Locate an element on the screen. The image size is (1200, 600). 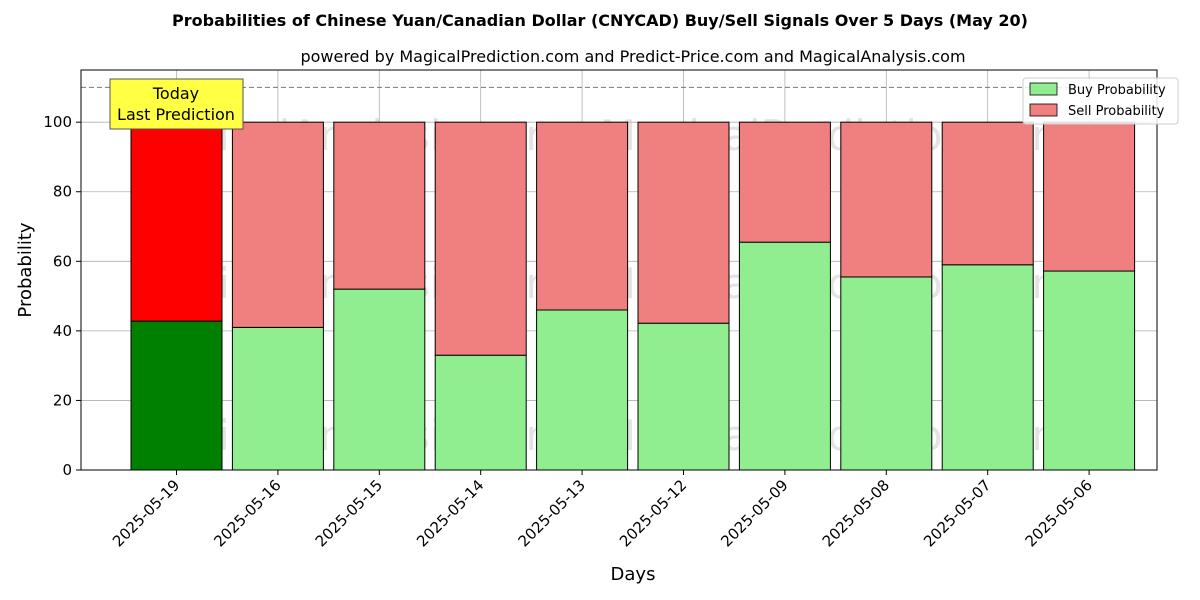
x-tick-label: 2025-05-14 is located at coordinates (450, 513).